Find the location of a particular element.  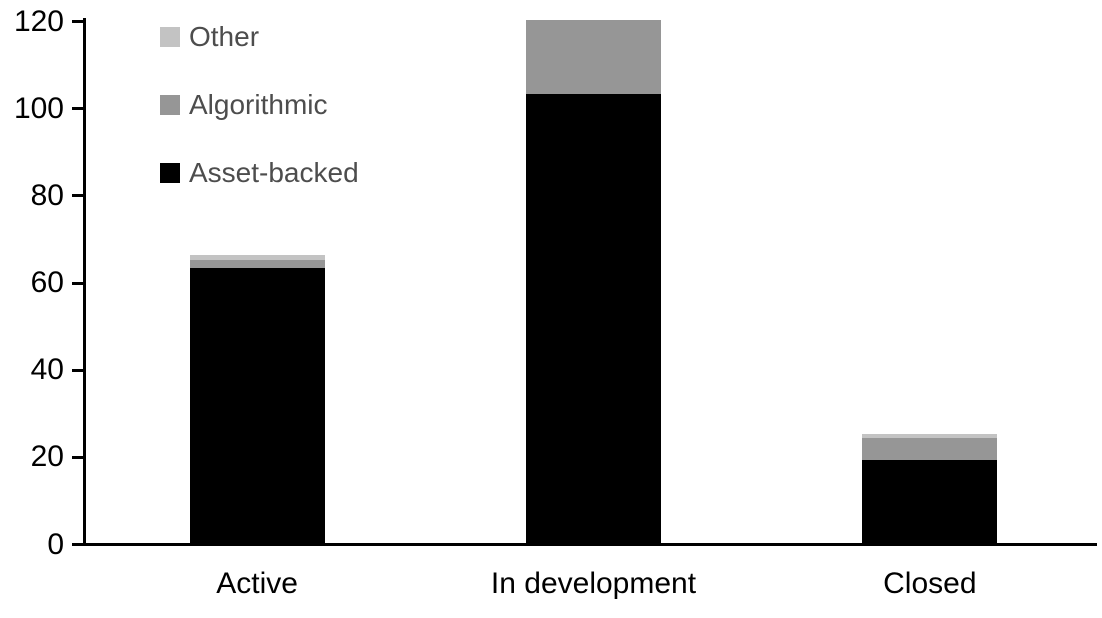

legend-item-other: Other is located at coordinates (210, 36).